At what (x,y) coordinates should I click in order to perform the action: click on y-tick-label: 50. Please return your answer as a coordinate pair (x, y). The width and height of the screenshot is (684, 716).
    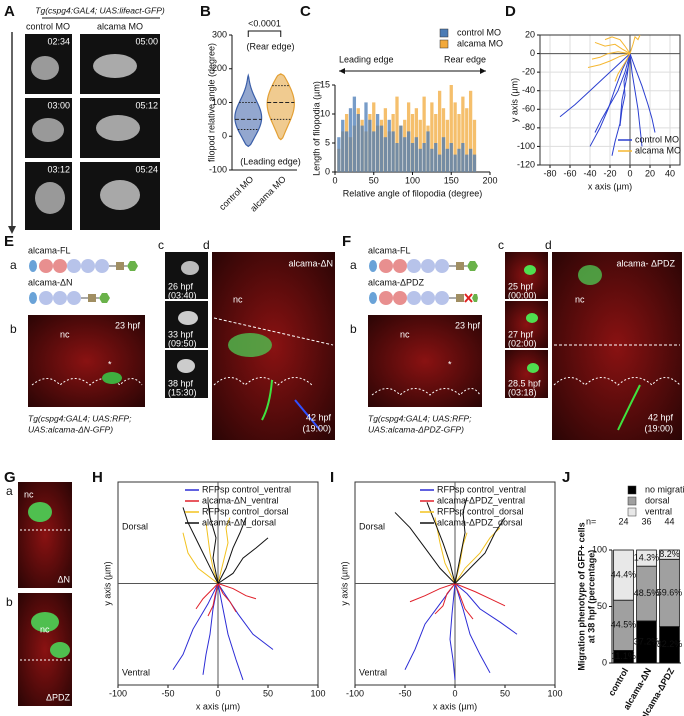
    Looking at the image, I should click on (602, 606).